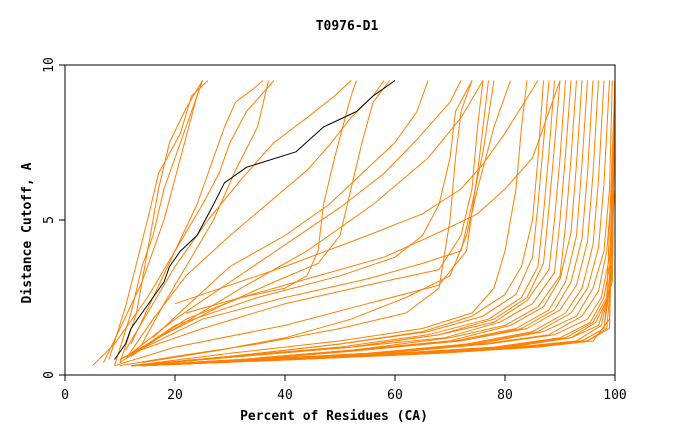  What do you see at coordinates (27, 232) in the screenshot?
I see `y-axis-label: Distance Cutoff, A` at bounding box center [27, 232].